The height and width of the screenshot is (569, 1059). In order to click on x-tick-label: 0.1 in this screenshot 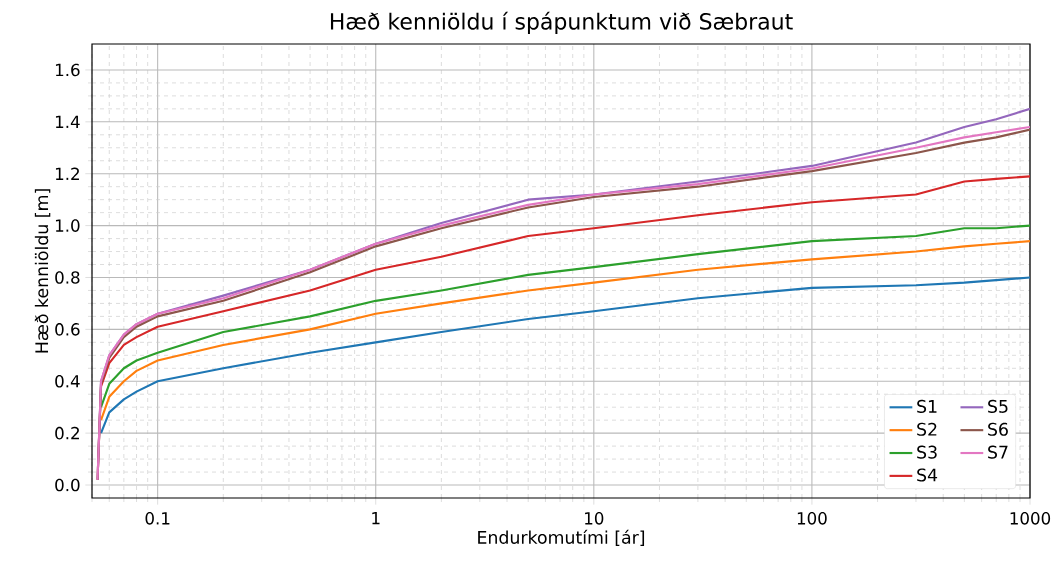, I will do `click(157, 518)`.